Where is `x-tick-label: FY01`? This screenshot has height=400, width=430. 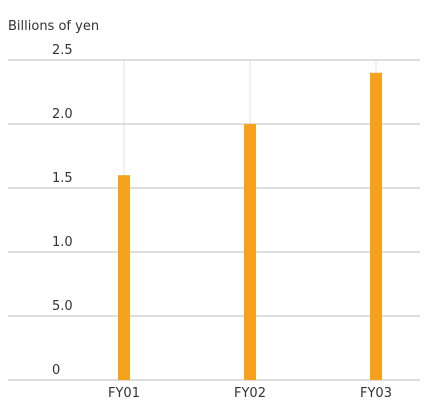
x-tick-label: FY01 is located at coordinates (124, 393).